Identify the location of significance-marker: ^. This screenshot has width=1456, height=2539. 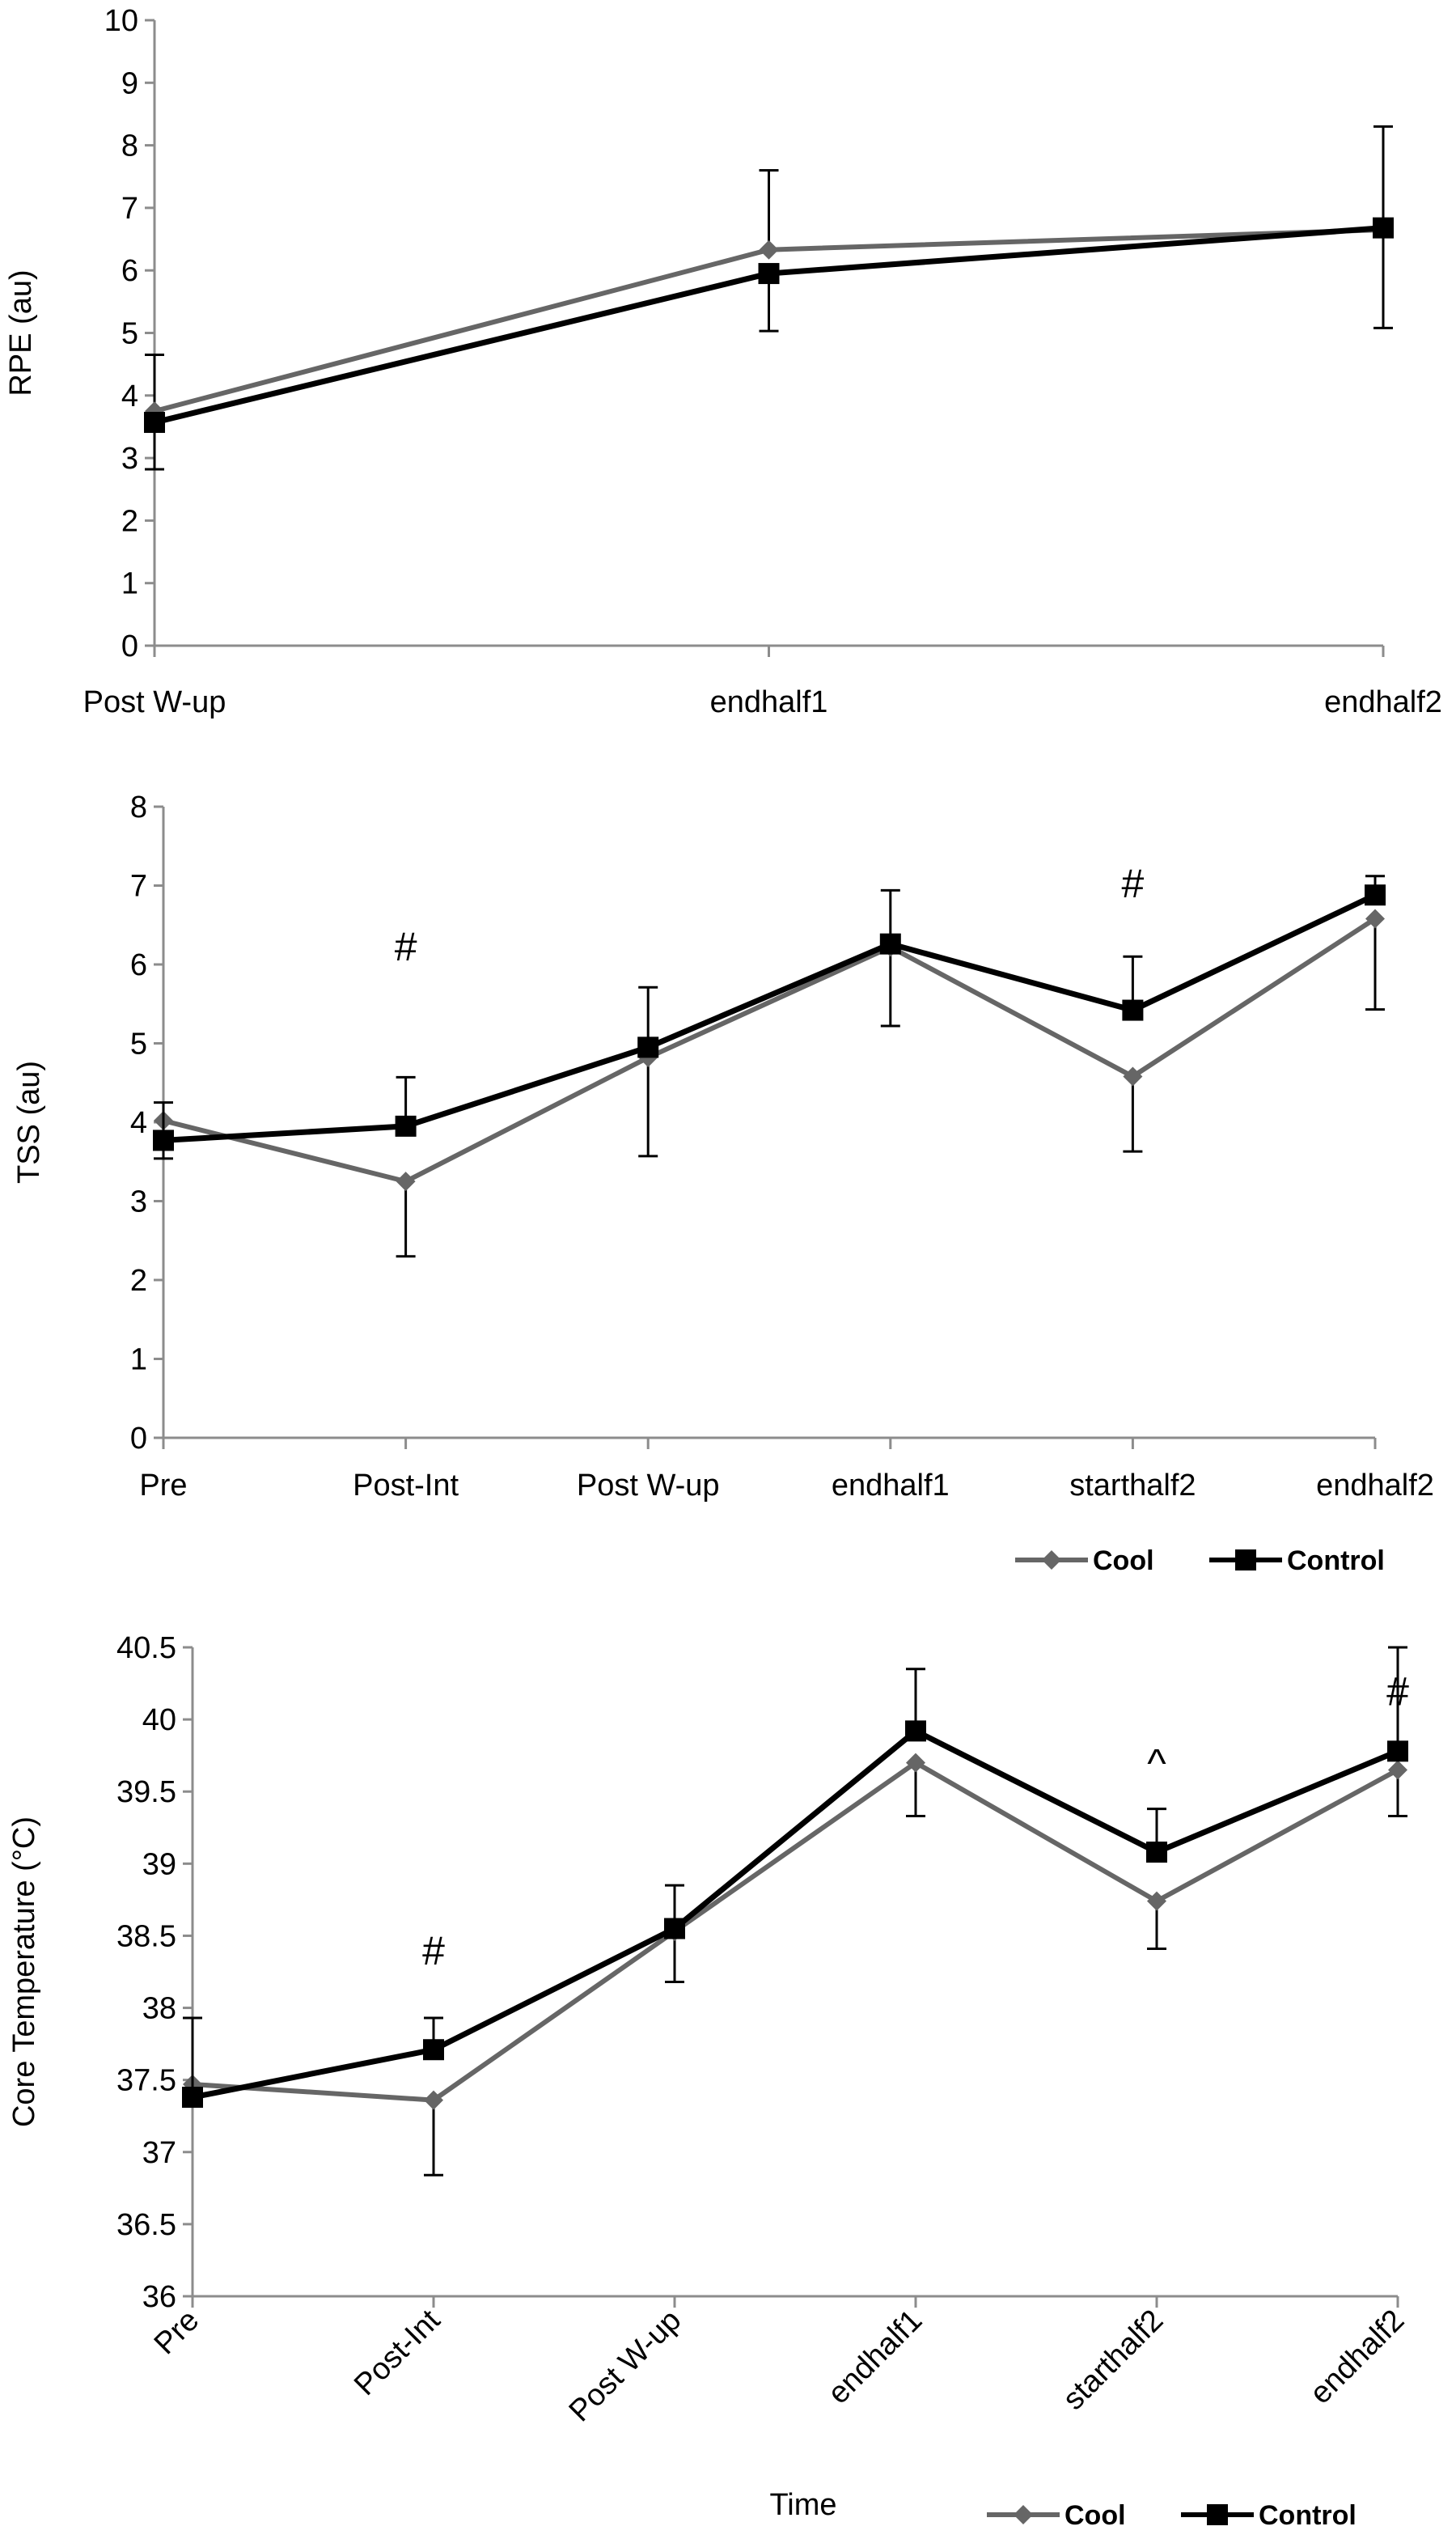
(1157, 1763).